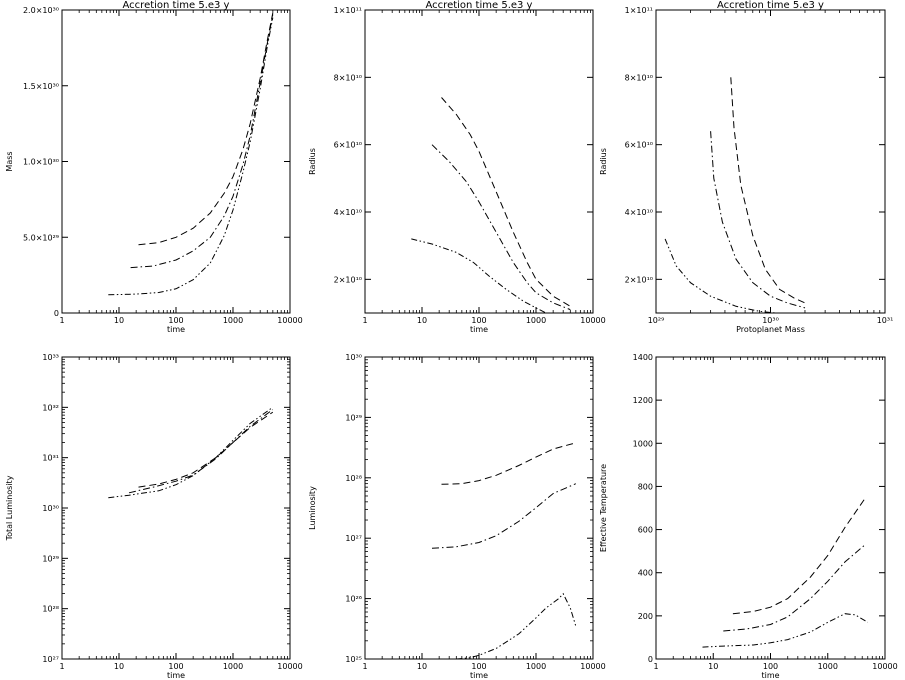 The image size is (905, 680). What do you see at coordinates (656, 320) in the screenshot?
I see `x-tick-label: 10²⁹` at bounding box center [656, 320].